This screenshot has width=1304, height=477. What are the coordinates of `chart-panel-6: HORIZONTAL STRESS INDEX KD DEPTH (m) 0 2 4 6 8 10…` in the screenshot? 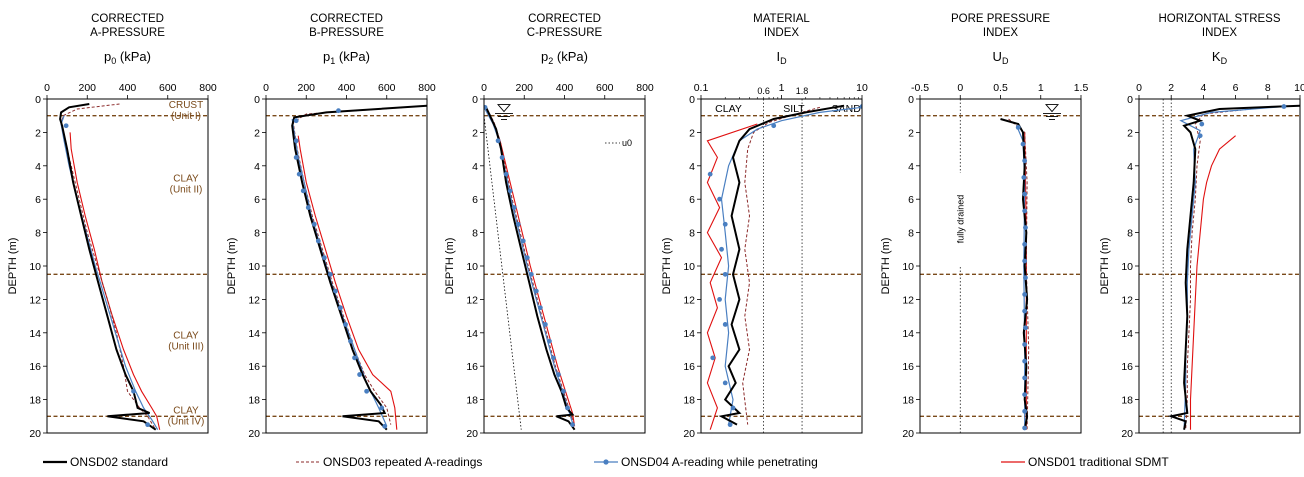 It's located at (1201, 226).